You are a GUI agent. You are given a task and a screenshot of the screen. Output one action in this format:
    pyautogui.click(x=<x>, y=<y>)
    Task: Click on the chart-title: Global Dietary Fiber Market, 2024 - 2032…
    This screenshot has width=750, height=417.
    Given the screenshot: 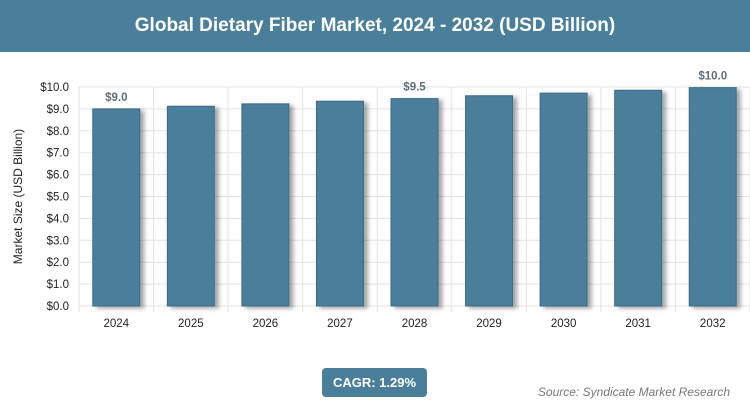 What is the action you would take?
    pyautogui.click(x=375, y=26)
    